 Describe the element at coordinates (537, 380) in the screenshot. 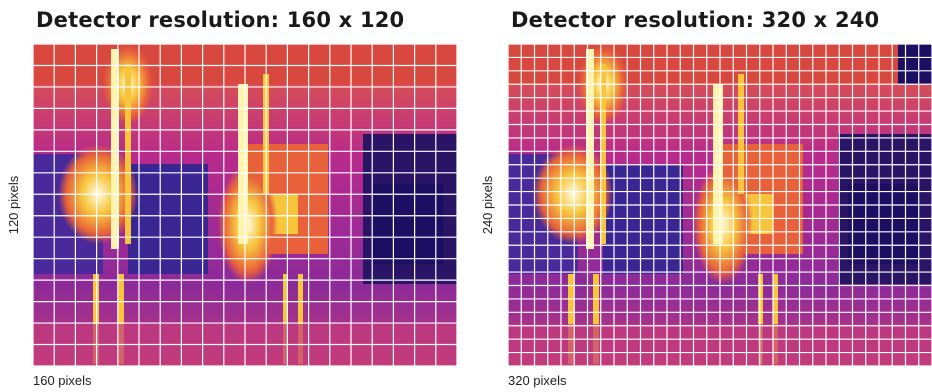

I see `x-axis-label-right: 320 pixels` at that location.